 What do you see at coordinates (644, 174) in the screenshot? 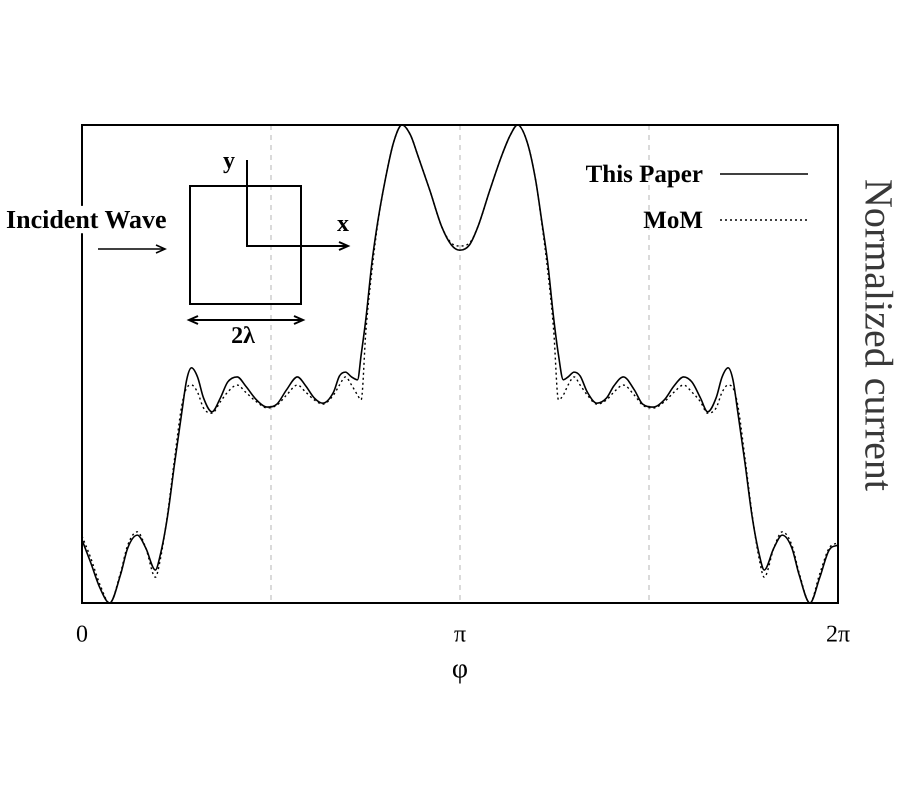
I see `legend-label: This Paper` at bounding box center [644, 174].